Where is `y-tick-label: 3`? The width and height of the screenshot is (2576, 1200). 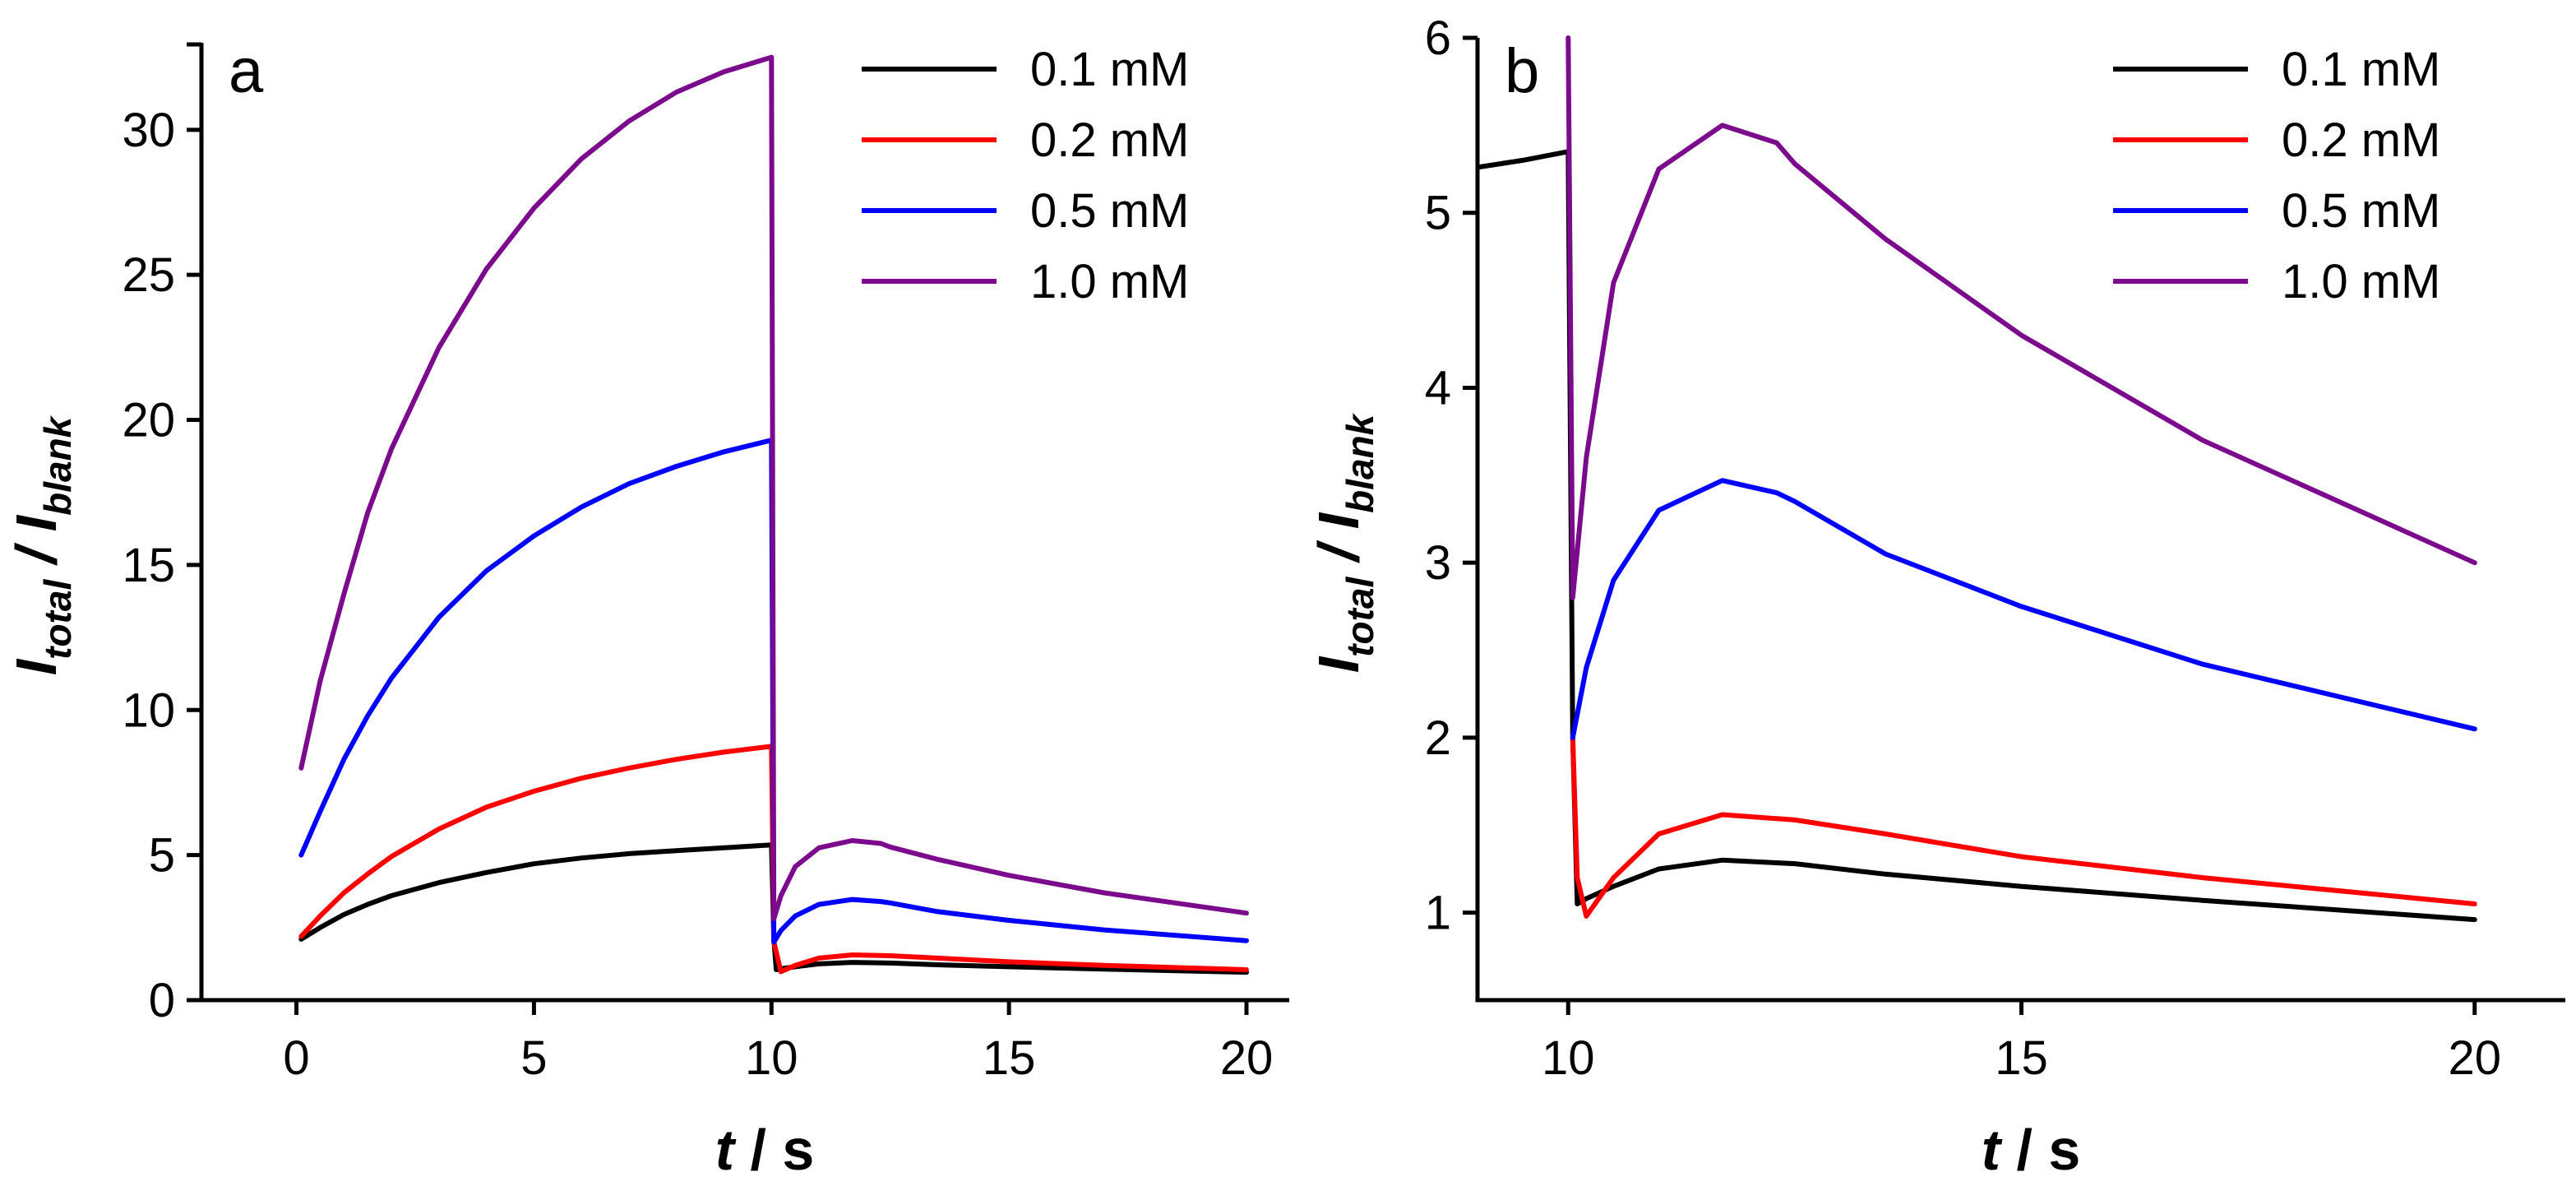 y-tick-label: 3 is located at coordinates (1438, 563).